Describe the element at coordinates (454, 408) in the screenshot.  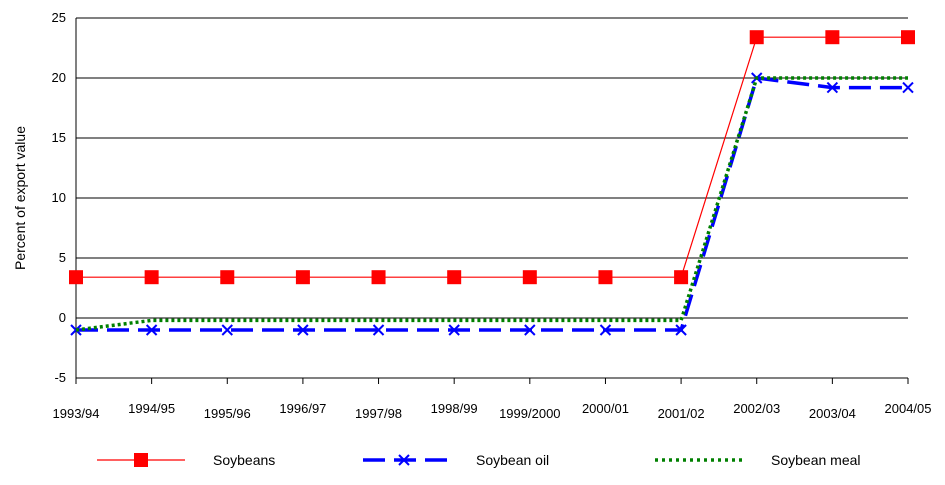
I see `x-tick-label: 1998/99` at that location.